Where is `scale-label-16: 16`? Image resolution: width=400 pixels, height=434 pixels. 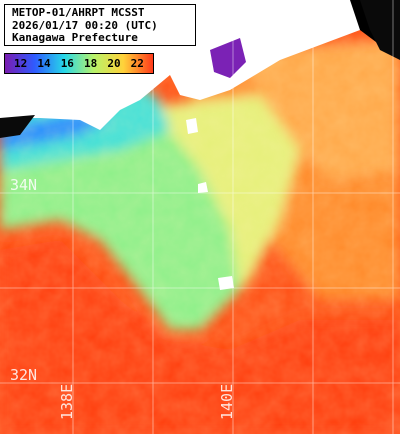
scale-label-16: 16 is located at coordinates (67, 63).